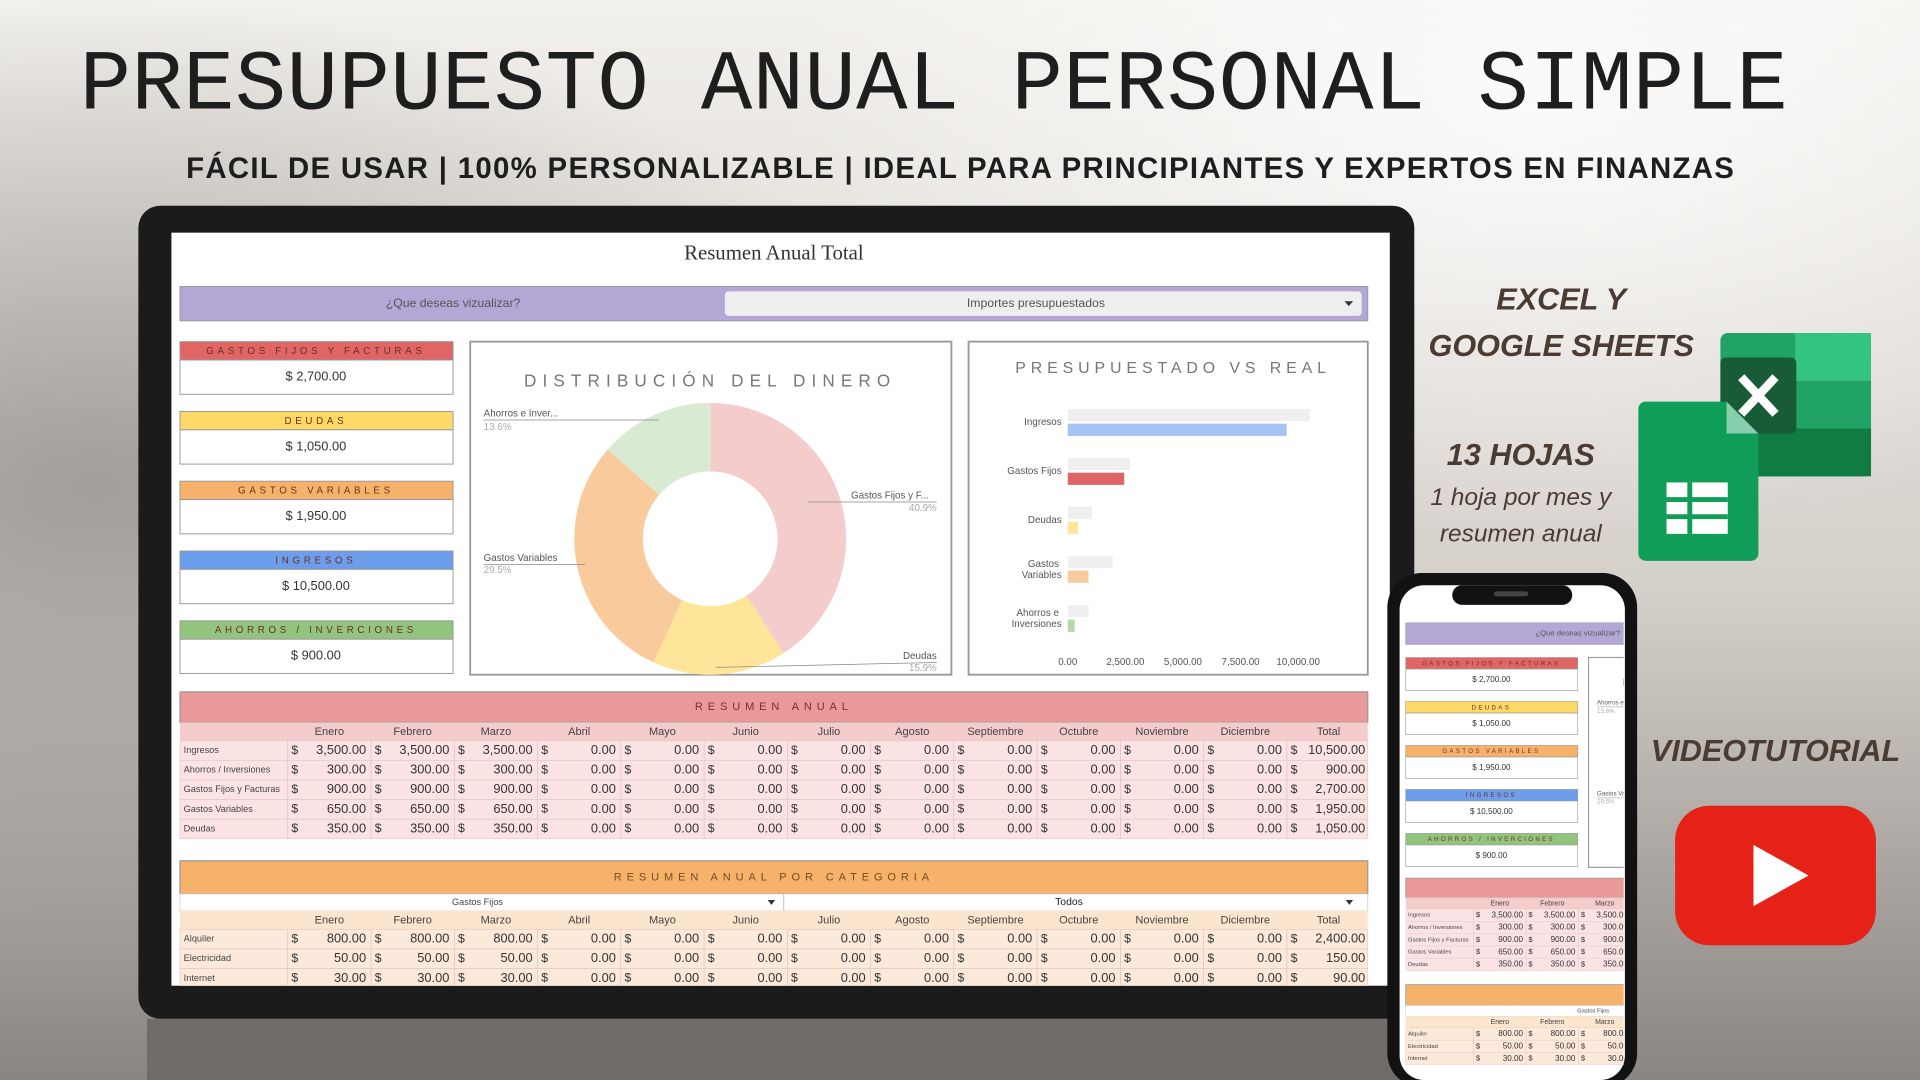 The image size is (1920, 1080). Describe the element at coordinates (1492, 707) in the screenshot. I see `card-label: DEUDAS` at that location.